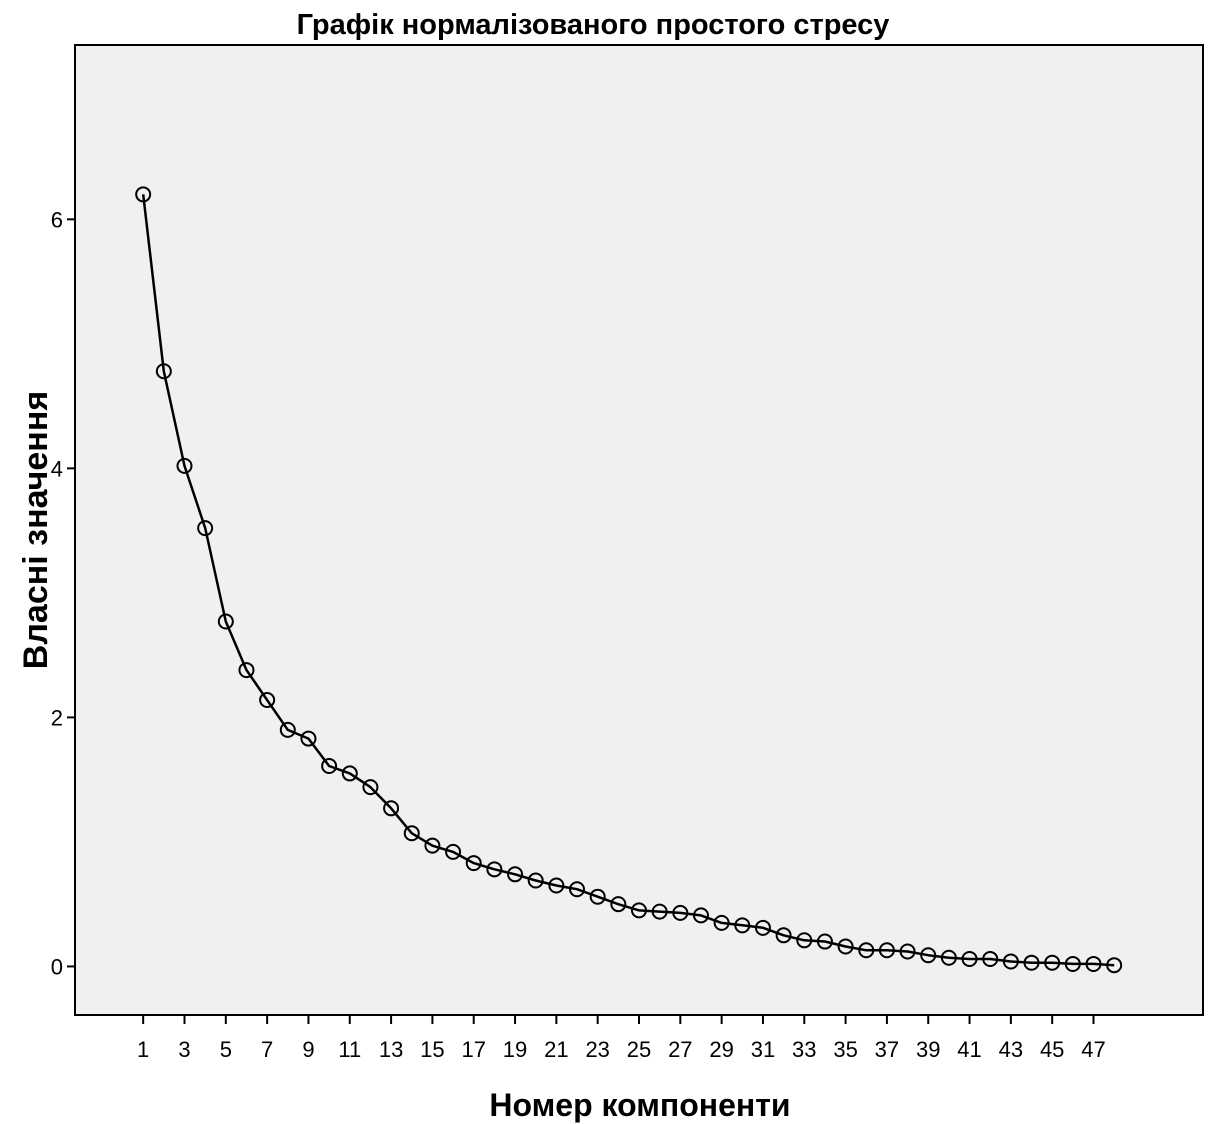  I want to click on x-tick-label: 1, so click(143, 1049).